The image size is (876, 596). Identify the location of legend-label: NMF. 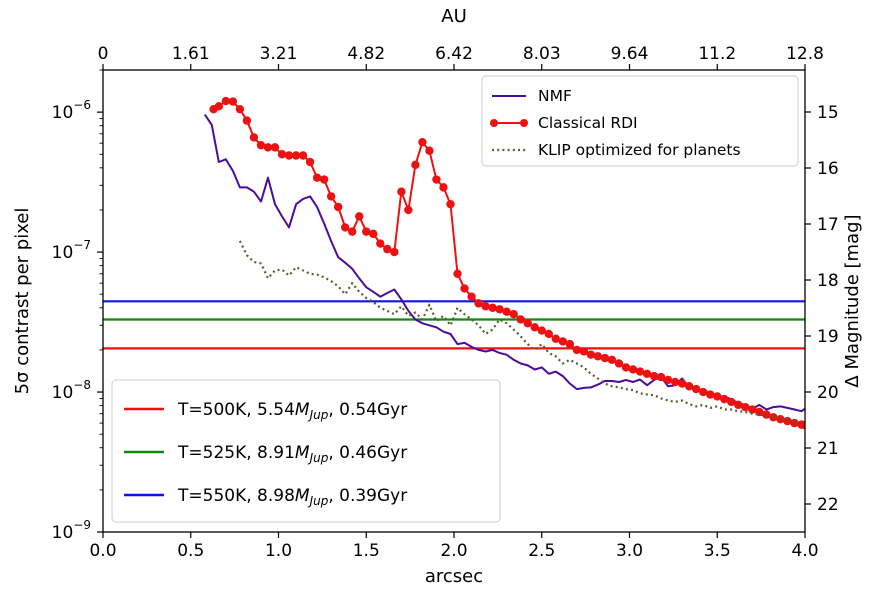
(555, 96).